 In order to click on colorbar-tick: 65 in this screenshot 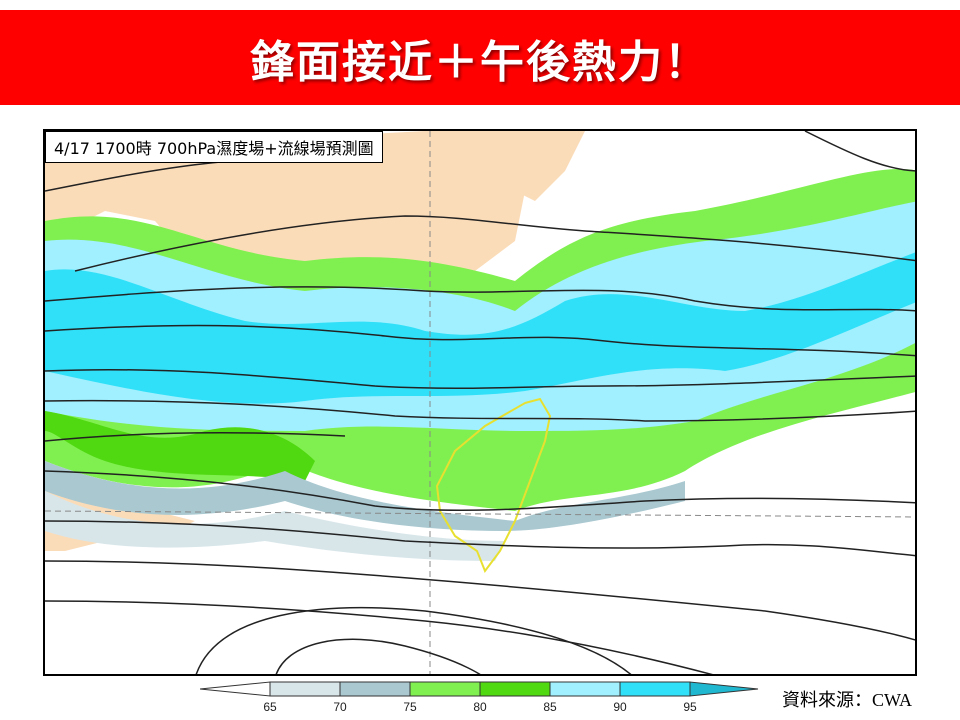, I will do `click(270, 707)`.